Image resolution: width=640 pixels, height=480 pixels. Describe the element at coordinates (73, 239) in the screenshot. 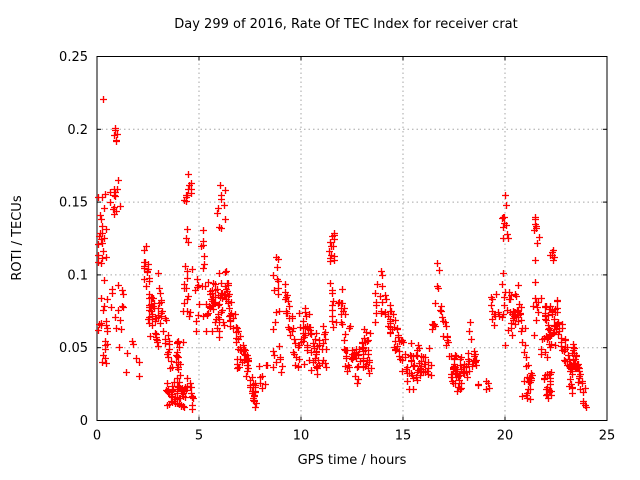

I see `y-tick-labels: 0 0.05 0.1 0.15 0.2 0.25` at that location.